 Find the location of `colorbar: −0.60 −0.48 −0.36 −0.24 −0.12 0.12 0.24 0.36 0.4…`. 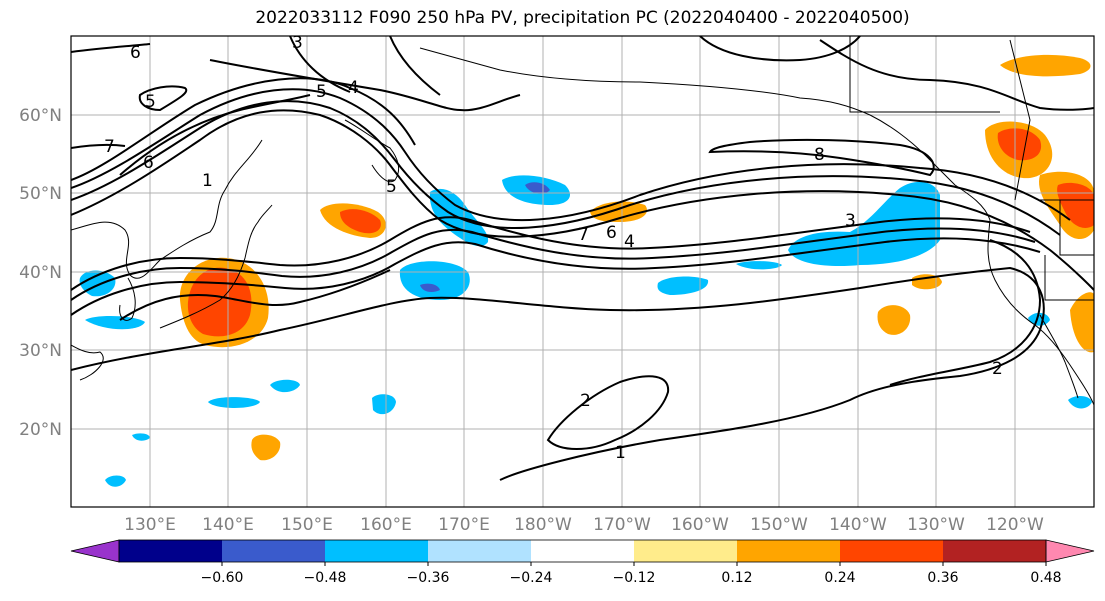

colorbar: −0.60 −0.48 −0.36 −0.24 −0.12 0.12 0.24 0.36 0.4… is located at coordinates (582, 562).